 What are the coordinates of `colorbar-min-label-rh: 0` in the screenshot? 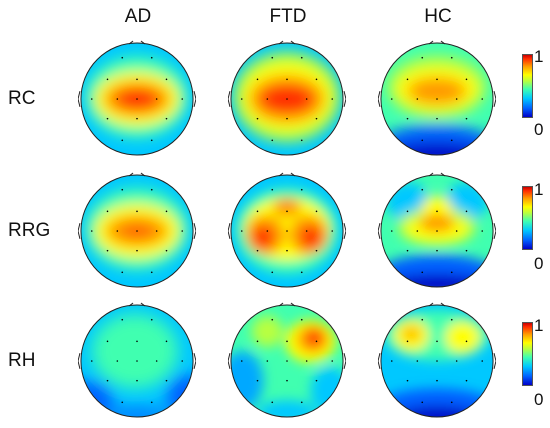 It's located at (539, 399).